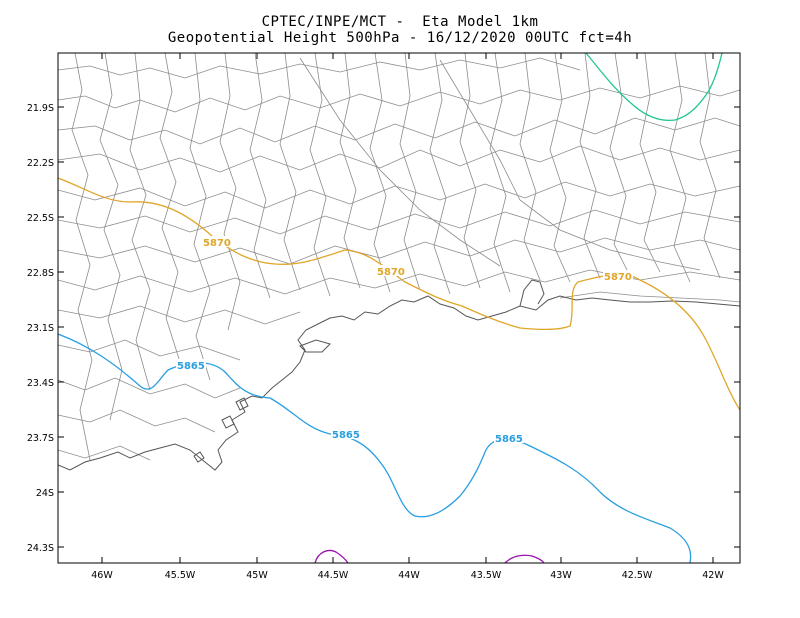 This screenshot has width=800, height=618. Describe the element at coordinates (40, 163) in the screenshot. I see `lat-label: 22.2S` at that location.